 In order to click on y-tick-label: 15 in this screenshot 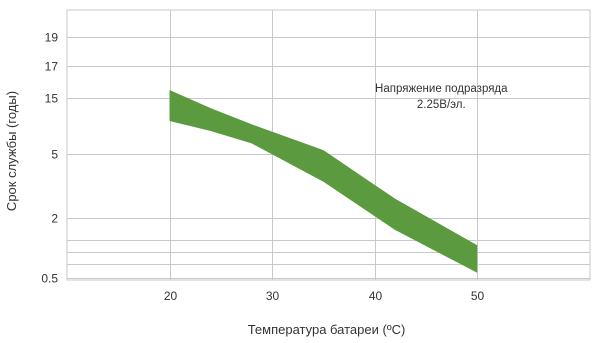, I will do `click(52, 99)`.